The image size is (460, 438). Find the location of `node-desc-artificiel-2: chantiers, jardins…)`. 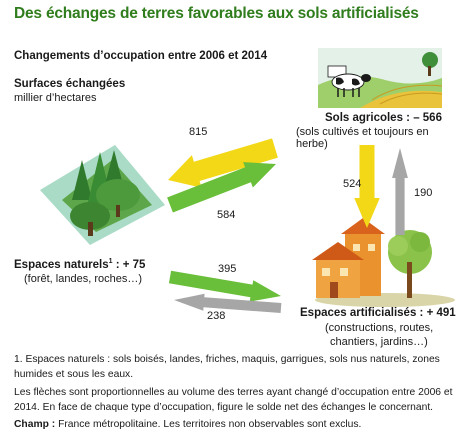

node-desc-artificiel-2: chantiers, jardins…) is located at coordinates (379, 342).